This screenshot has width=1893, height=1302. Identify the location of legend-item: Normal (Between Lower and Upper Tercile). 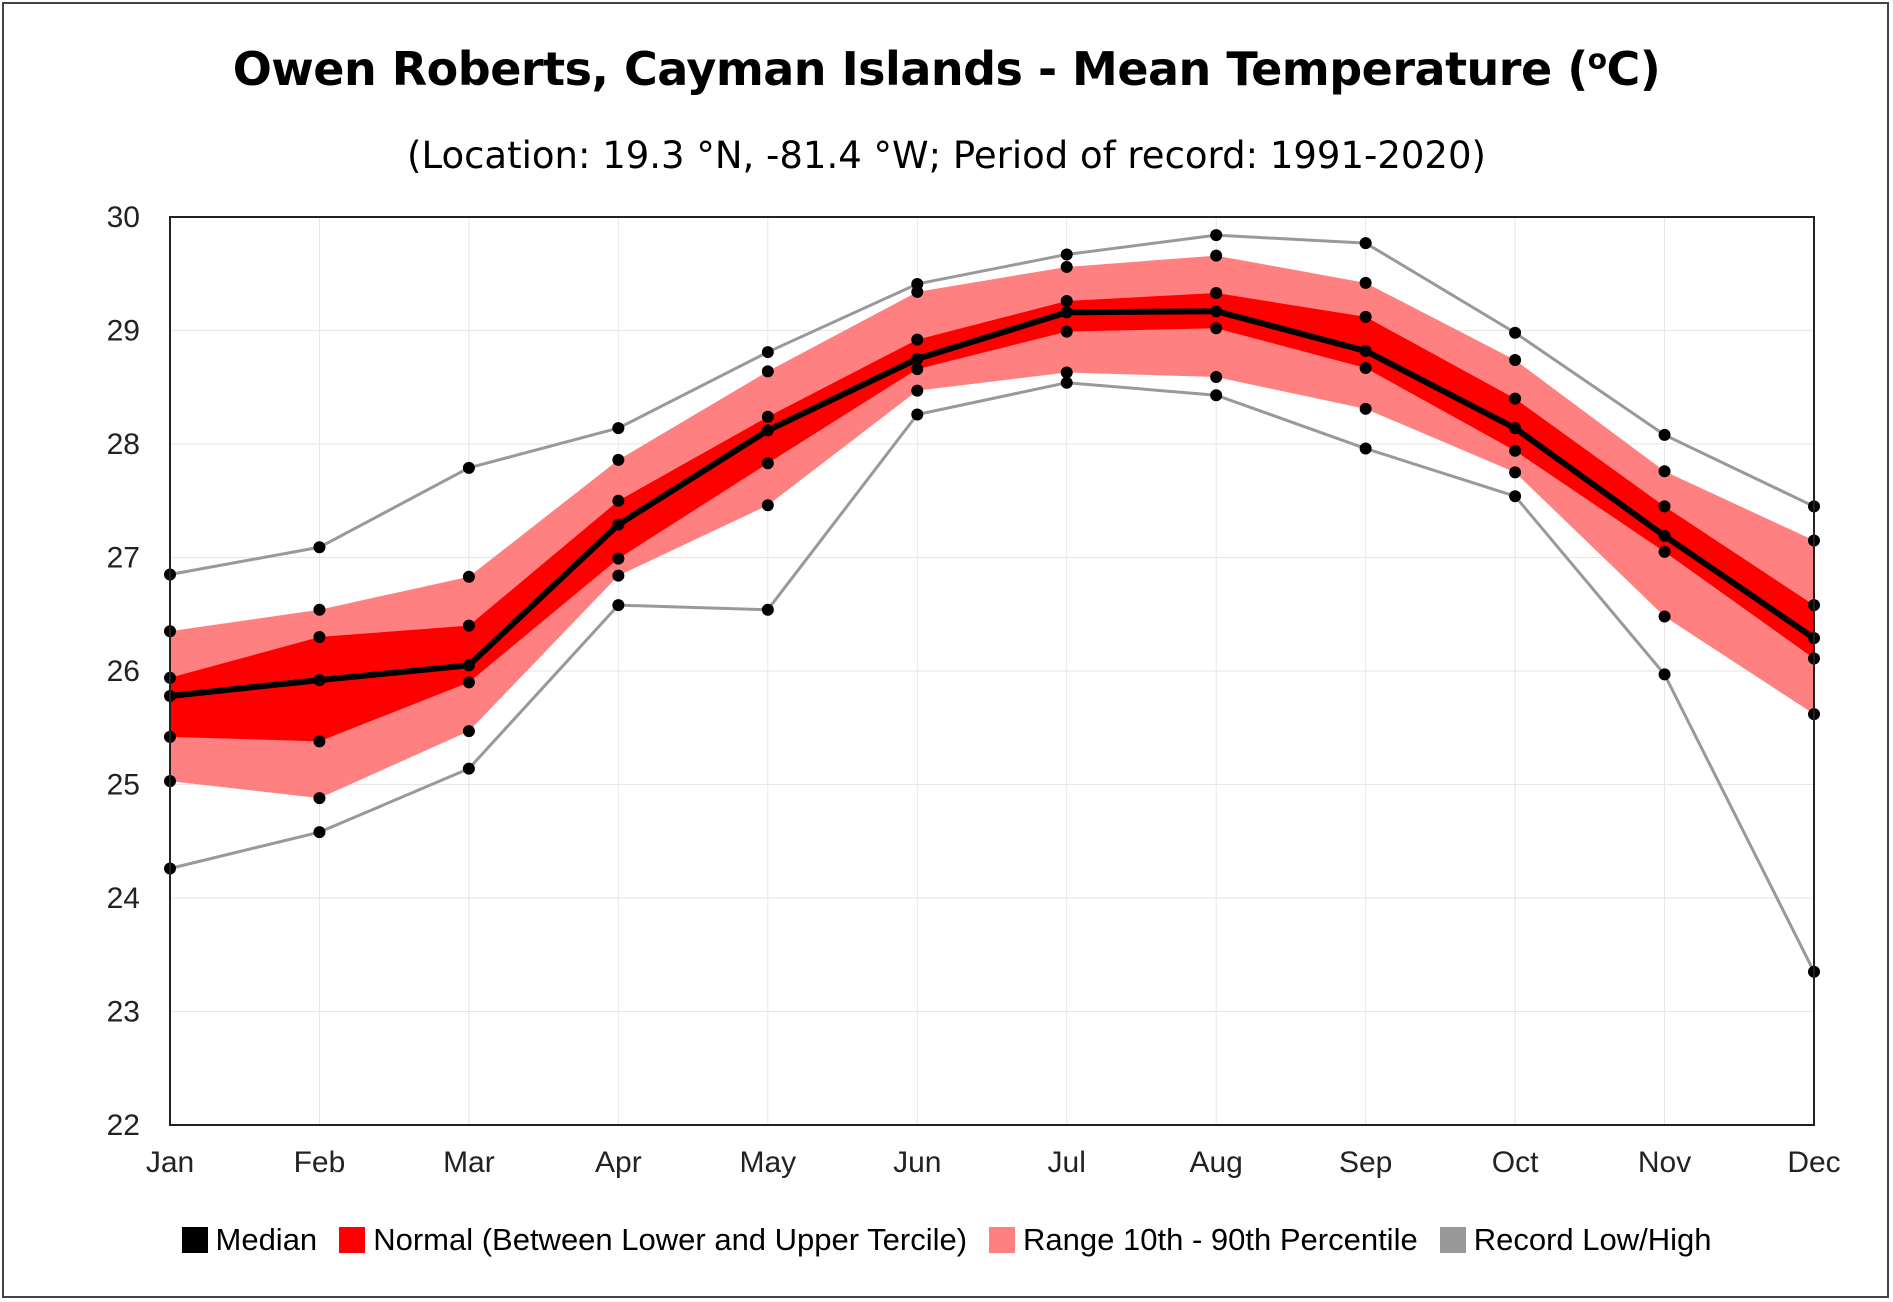
(653, 1240).